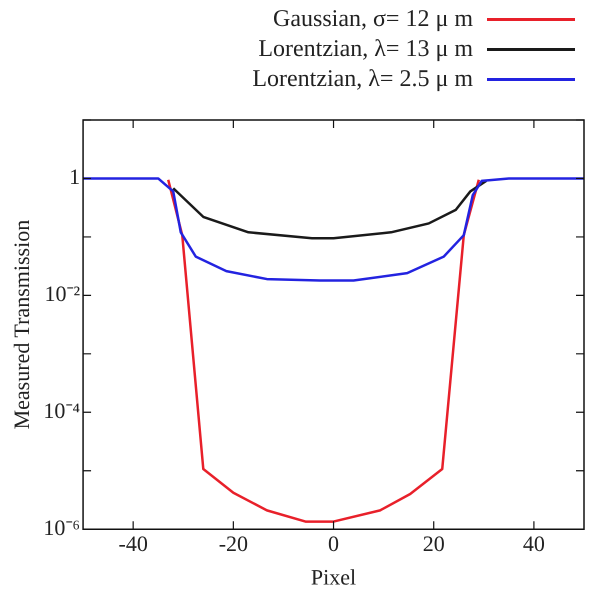 This screenshot has height=600, width=589. What do you see at coordinates (233, 543) in the screenshot?
I see `x-tick-label: -20` at bounding box center [233, 543].